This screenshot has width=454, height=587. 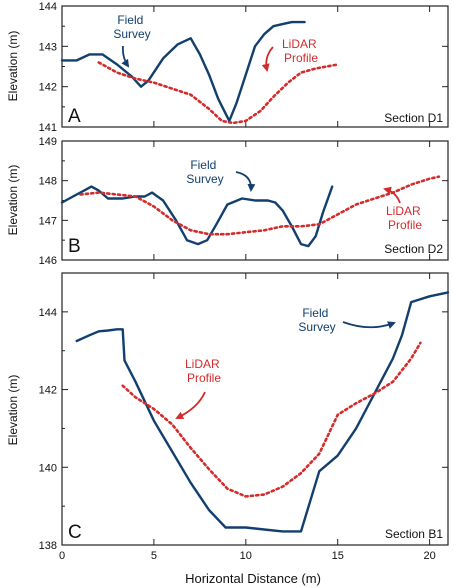 What do you see at coordinates (414, 534) in the screenshot?
I see `panel-c-section-label: Section B1` at bounding box center [414, 534].